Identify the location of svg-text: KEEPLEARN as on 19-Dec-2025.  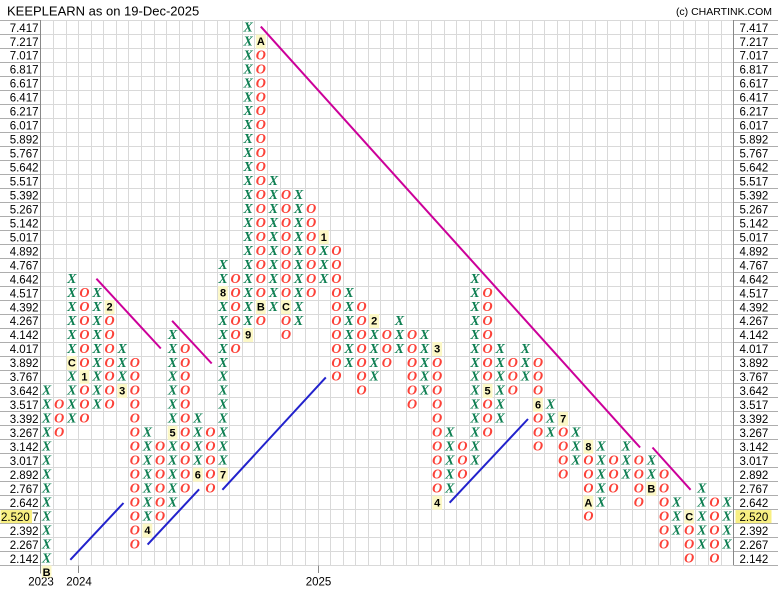
(103, 11).